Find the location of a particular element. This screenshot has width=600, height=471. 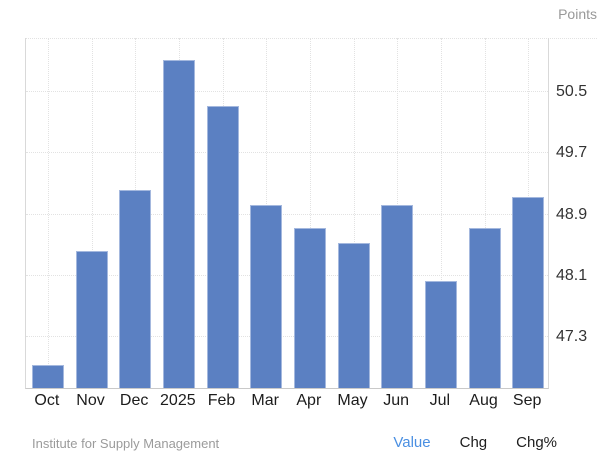

x-tick-label-aug: Aug is located at coordinates (483, 400).